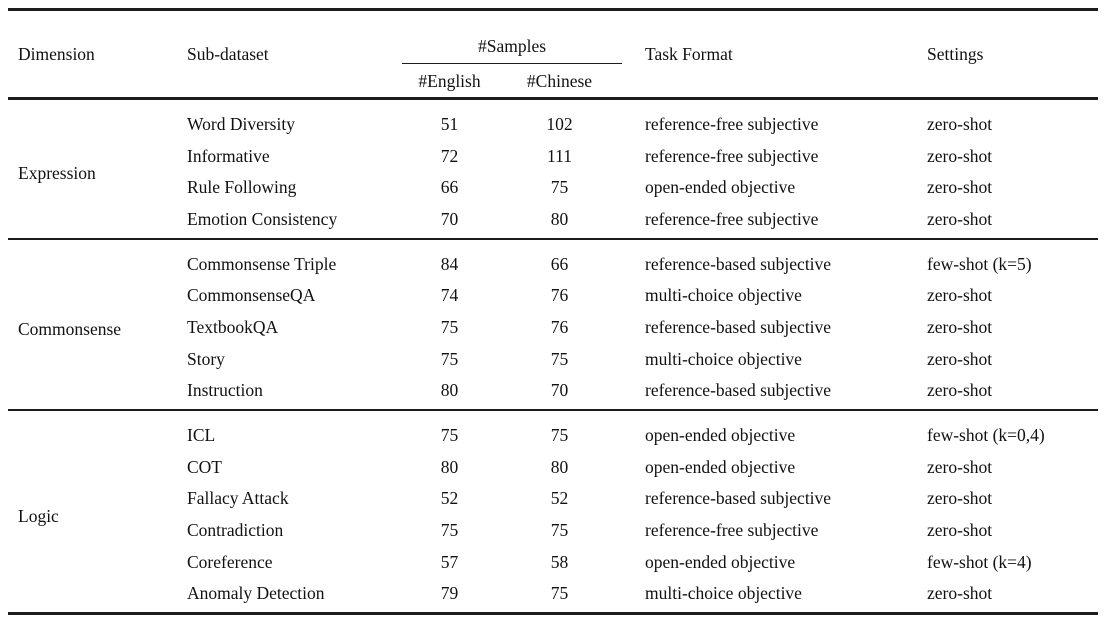  Describe the element at coordinates (979, 263) in the screenshot. I see `settings-cell: few-shot (k=5)` at that location.